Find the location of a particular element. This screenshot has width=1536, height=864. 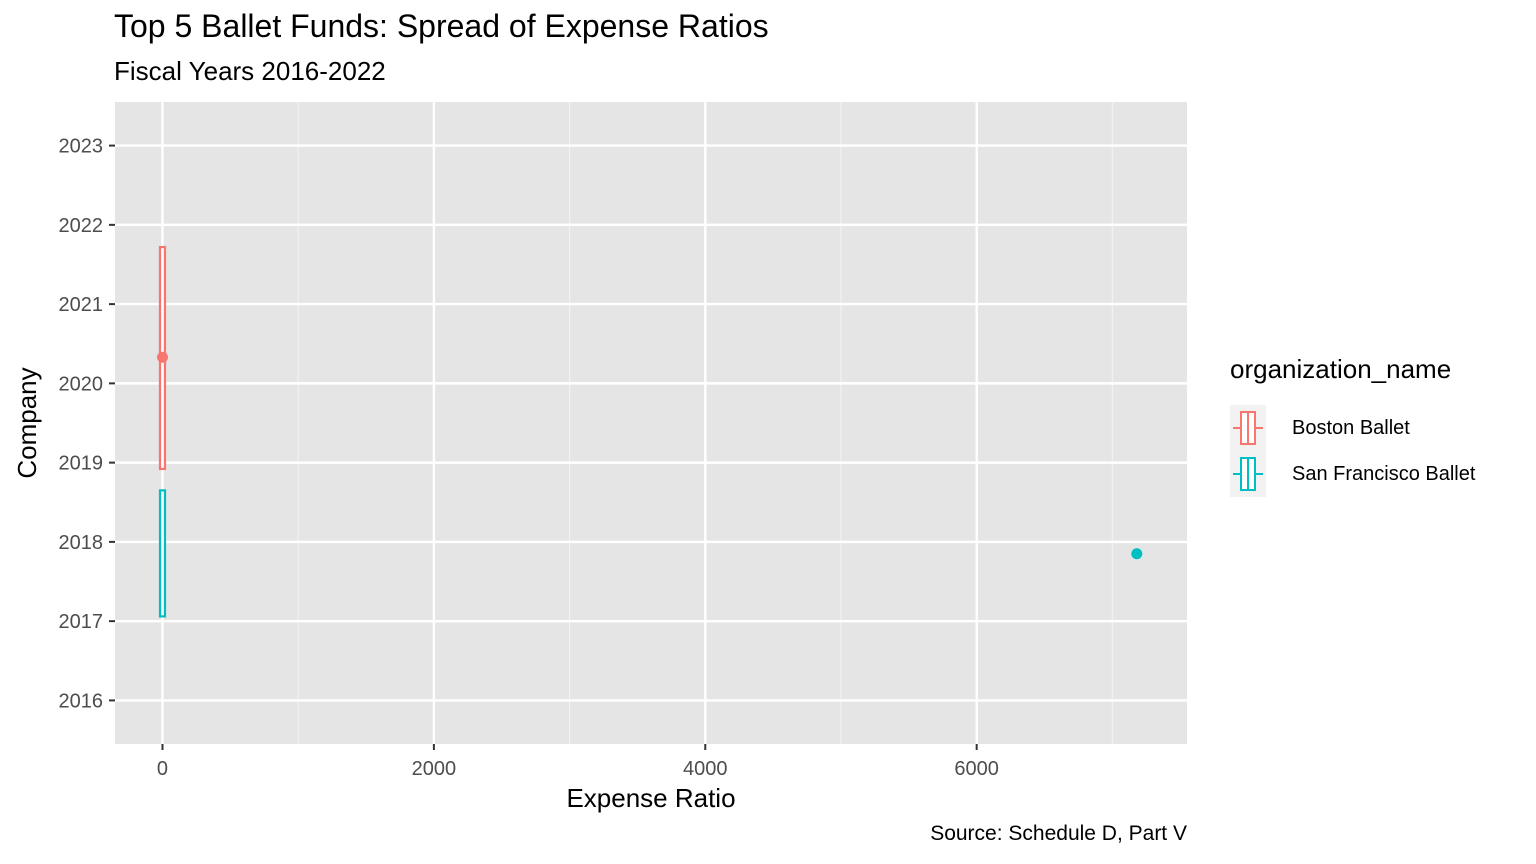

y-tick-label: 2017 is located at coordinates (81, 622).